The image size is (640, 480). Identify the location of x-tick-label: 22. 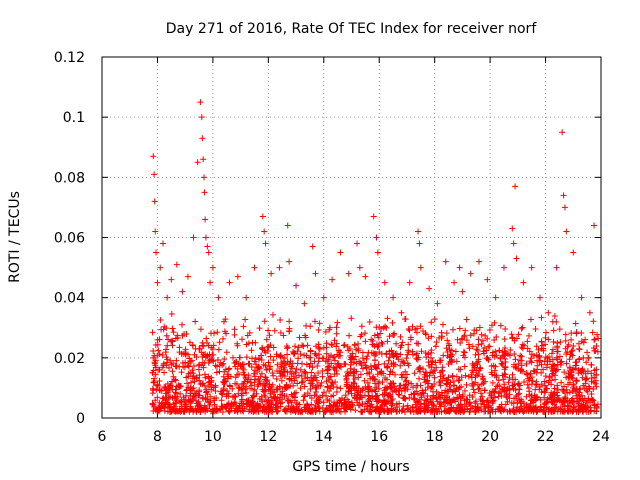
(546, 437).